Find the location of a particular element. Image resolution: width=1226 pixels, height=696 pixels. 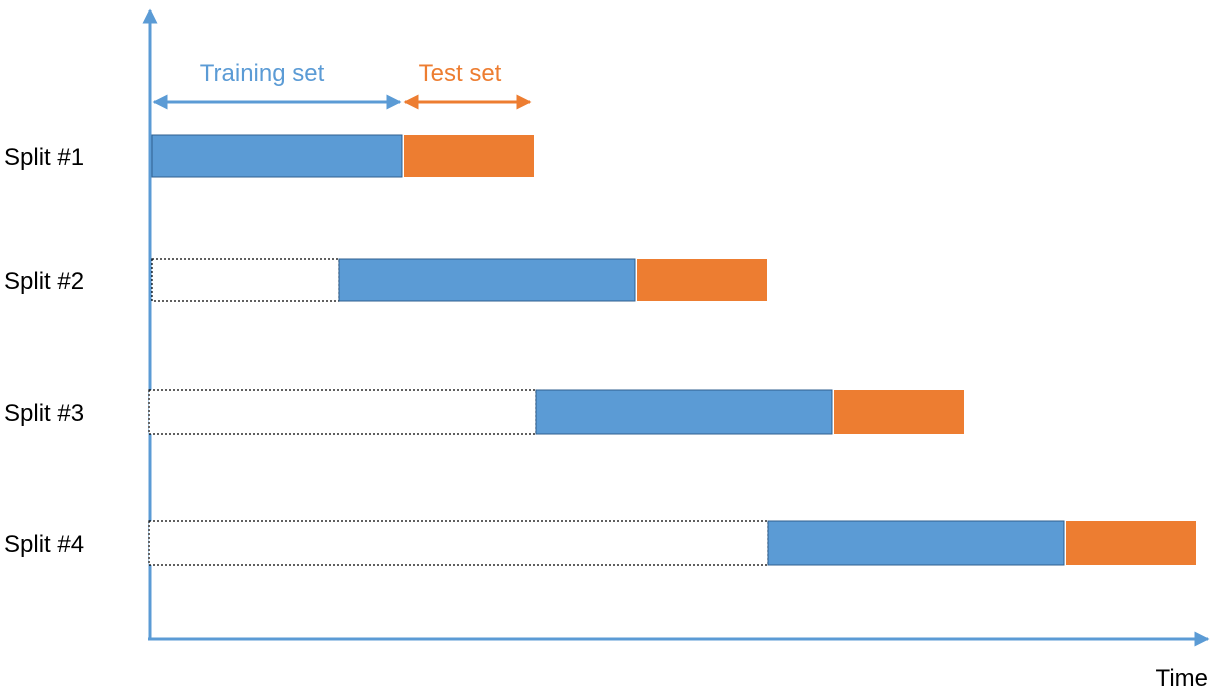

split-row: Split #2 is located at coordinates (385, 280).